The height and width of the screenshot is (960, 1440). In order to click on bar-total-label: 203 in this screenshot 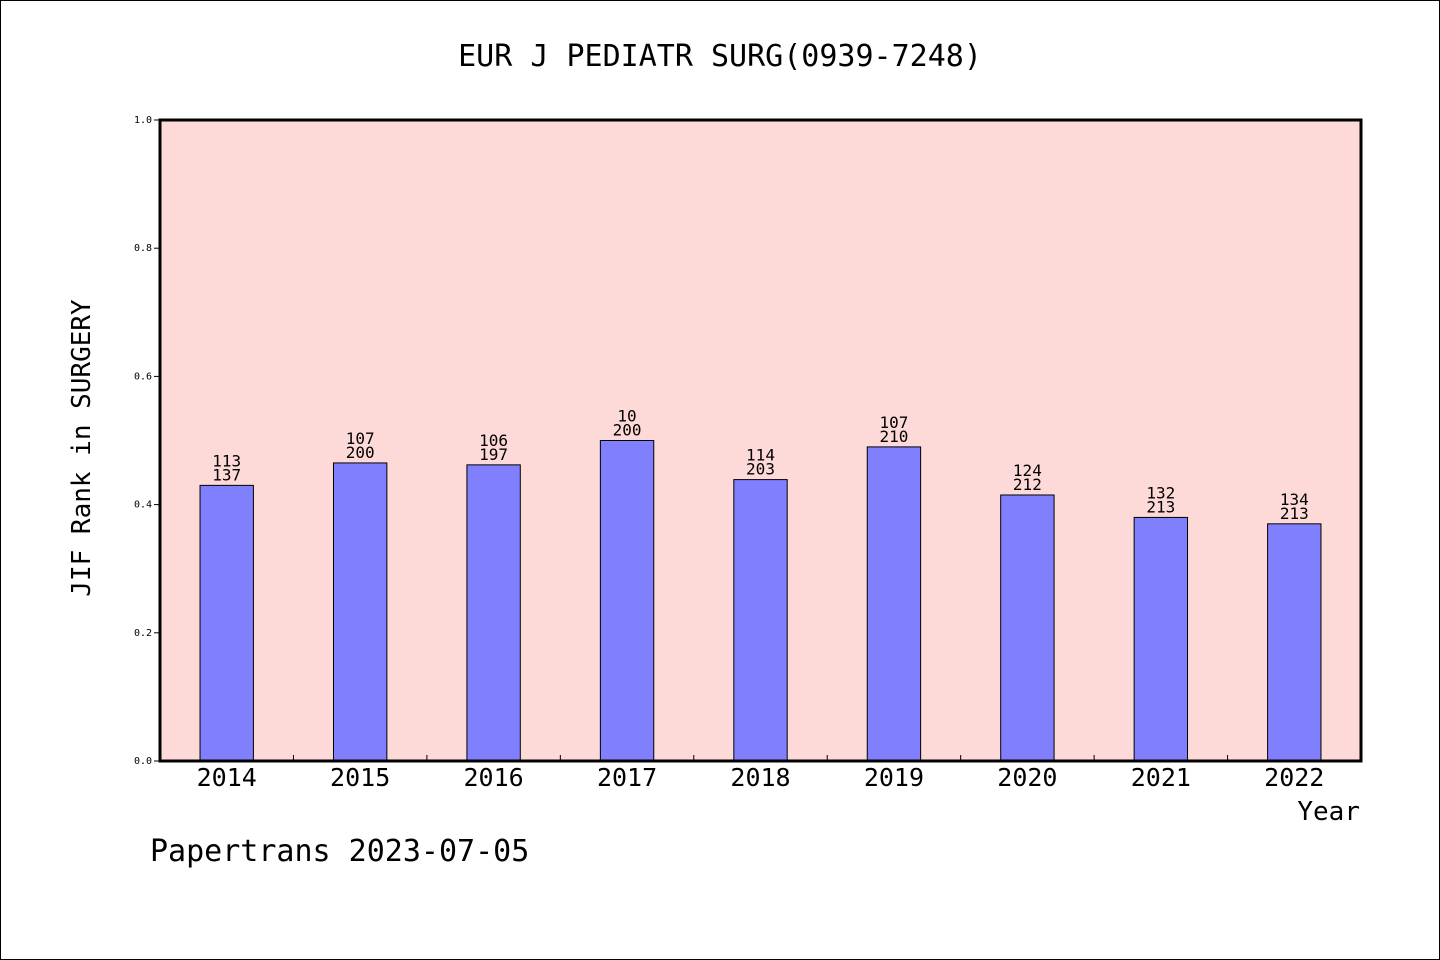, I will do `click(760, 469)`.